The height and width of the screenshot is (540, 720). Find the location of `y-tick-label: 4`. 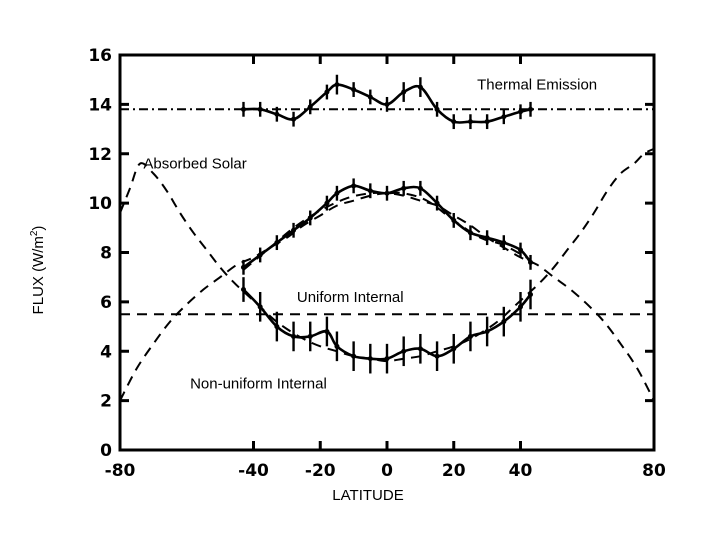

y-tick-label: 4 is located at coordinates (106, 352).